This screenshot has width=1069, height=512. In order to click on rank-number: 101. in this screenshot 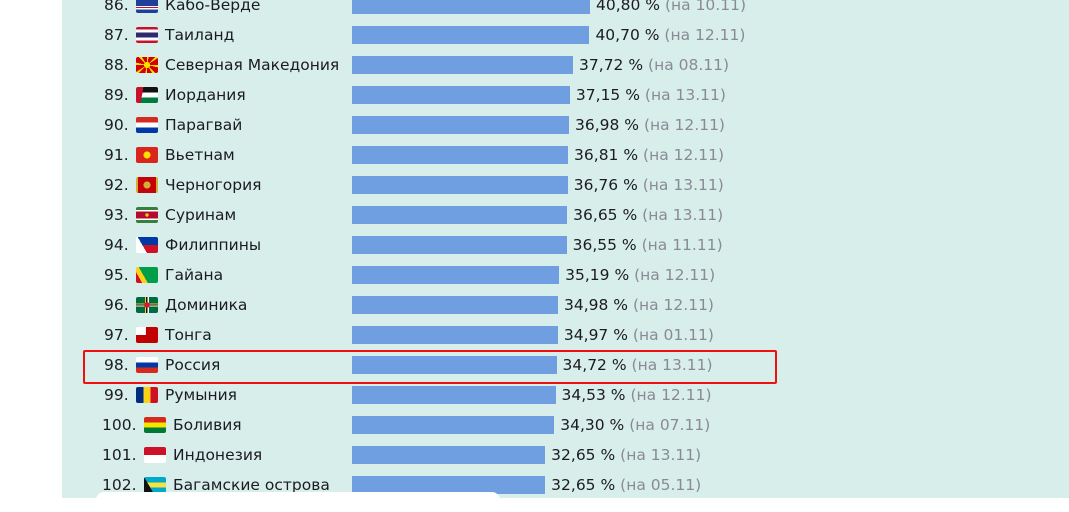, I will do `click(119, 455)`.